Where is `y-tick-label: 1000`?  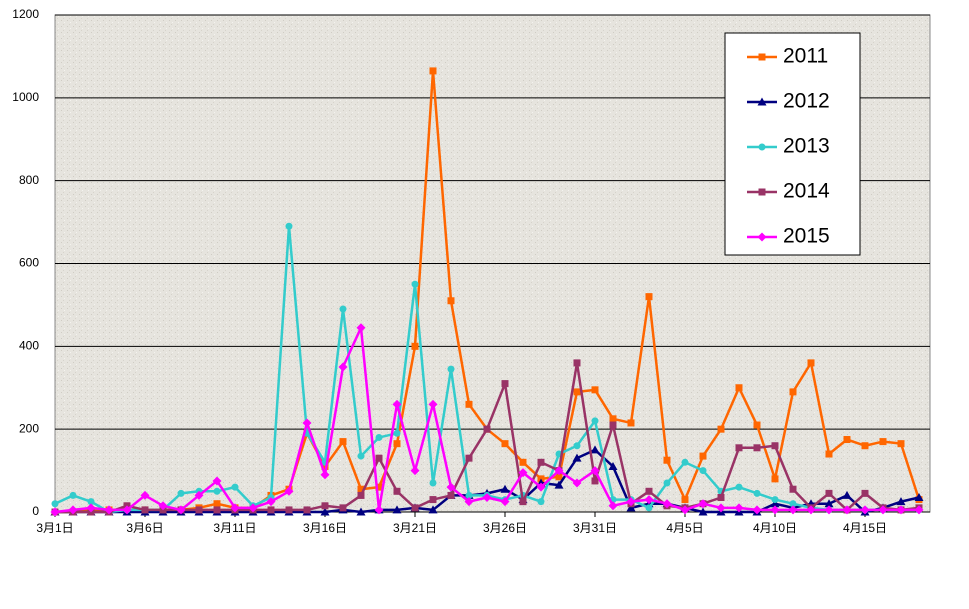
y-tick-label: 1000 is located at coordinates (25, 97).